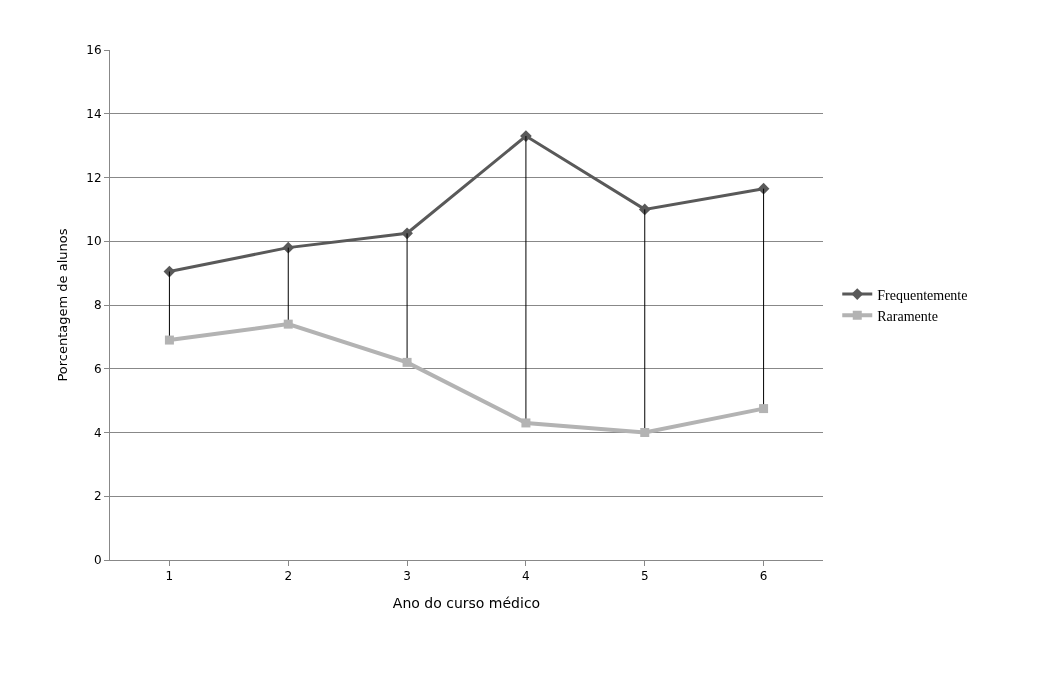  Describe the element at coordinates (97, 560) in the screenshot. I see `y-tick-label: 0` at that location.